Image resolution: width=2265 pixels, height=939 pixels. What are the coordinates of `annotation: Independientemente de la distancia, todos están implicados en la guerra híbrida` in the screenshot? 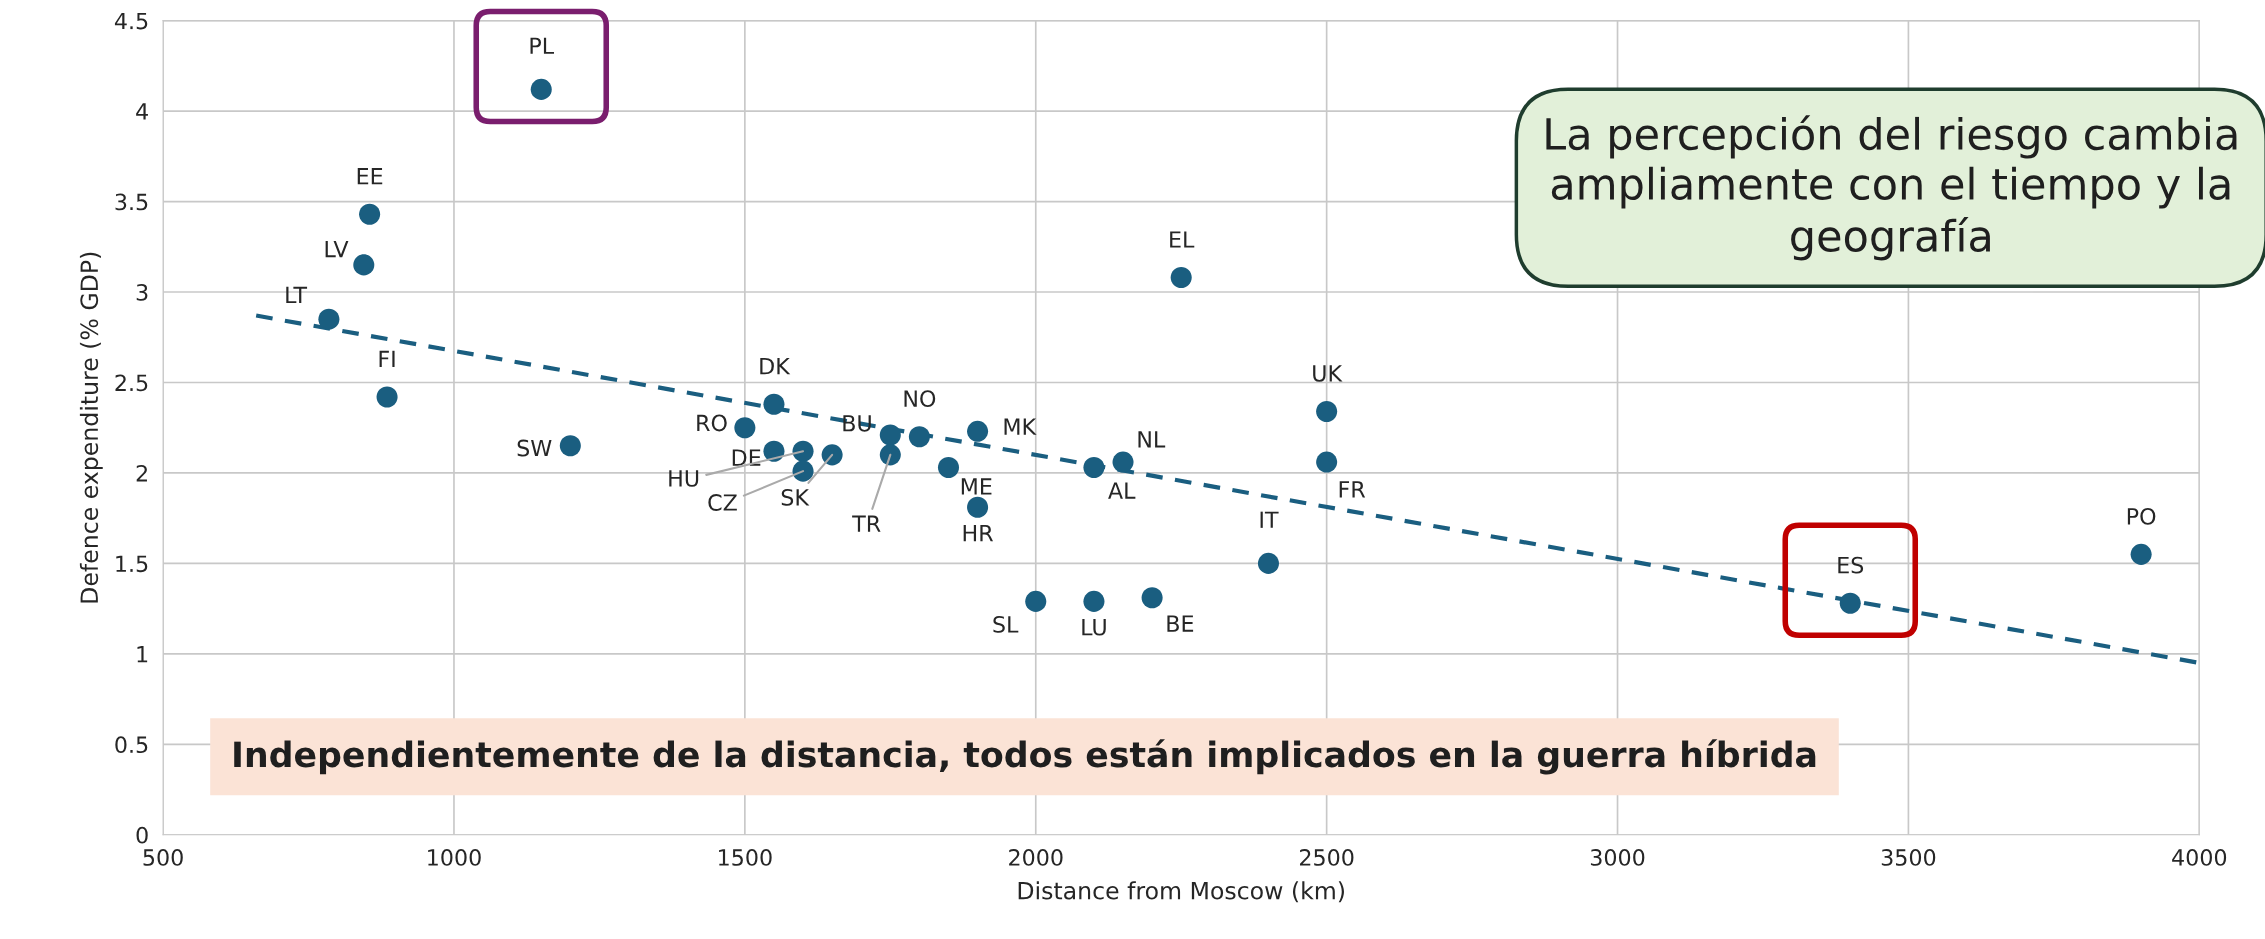 It's located at (1025, 757).